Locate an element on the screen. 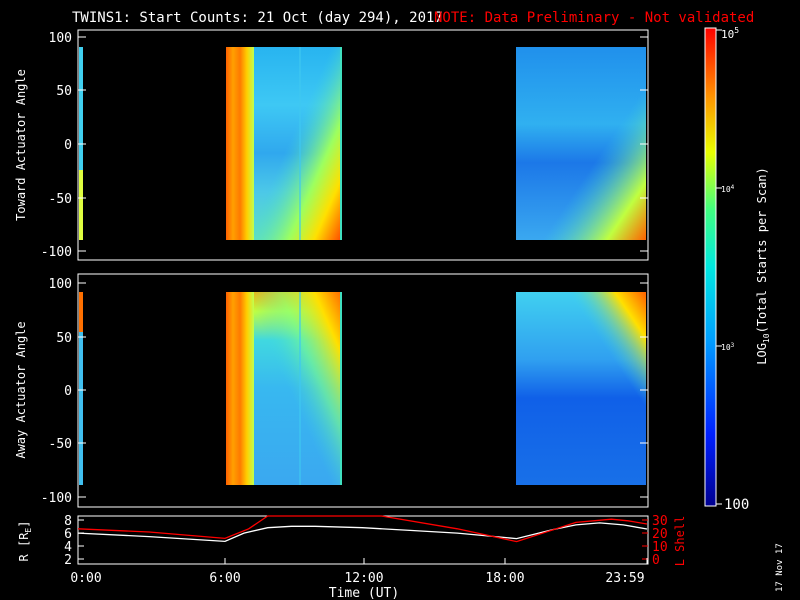 The width and height of the screenshot is (800, 600). away-ytick-m50: -50 is located at coordinates (60, 444).